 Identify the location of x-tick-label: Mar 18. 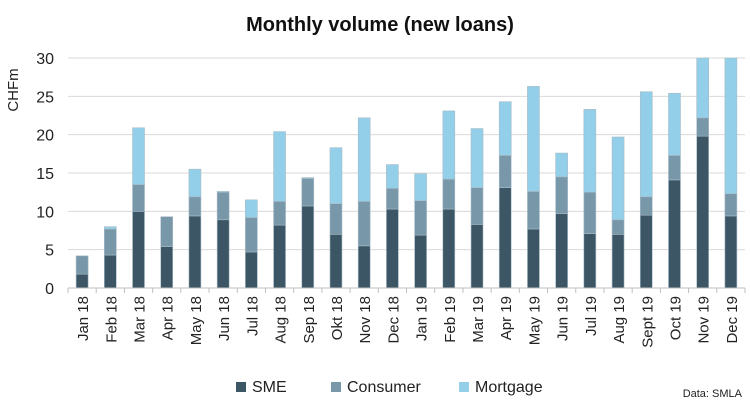
(140, 319).